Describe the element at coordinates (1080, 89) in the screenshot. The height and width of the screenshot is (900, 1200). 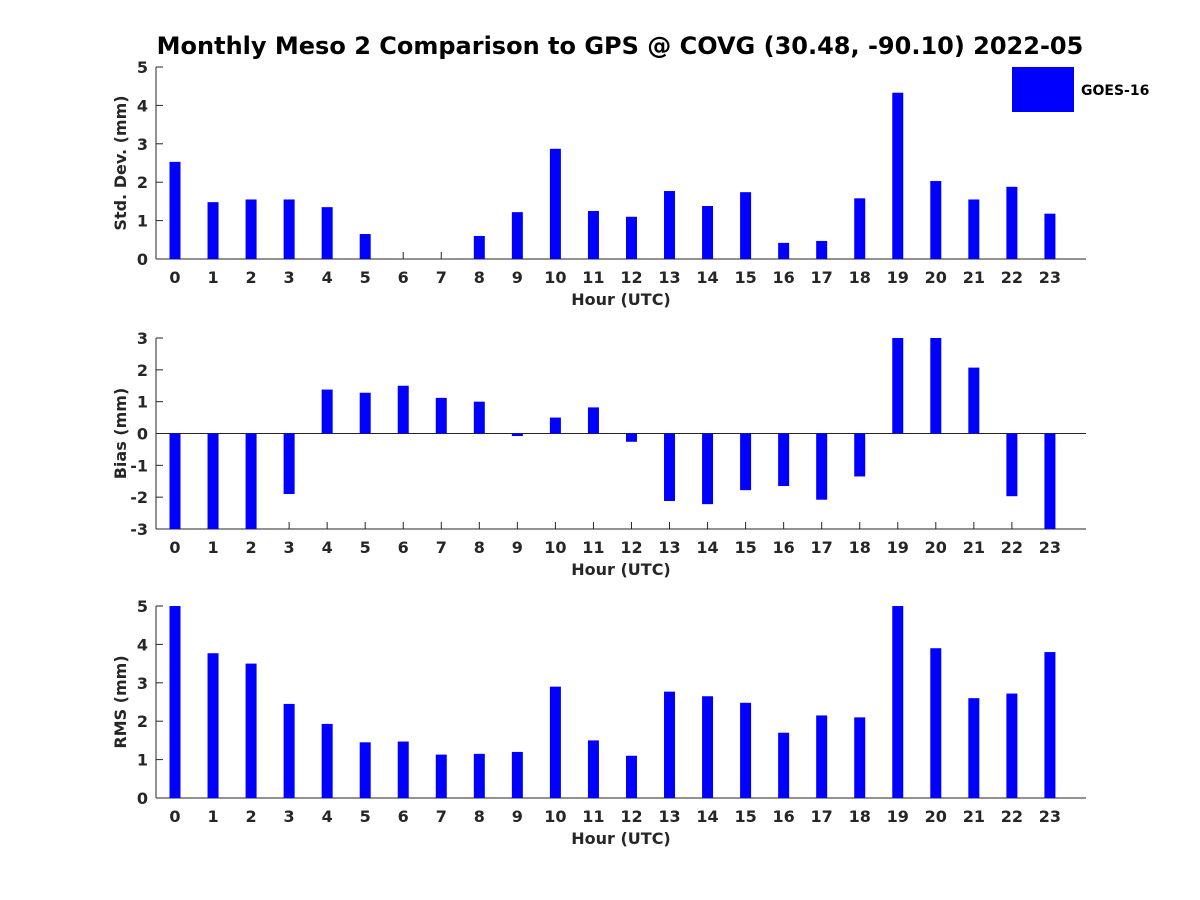
I see `legend: GOES-16` at that location.